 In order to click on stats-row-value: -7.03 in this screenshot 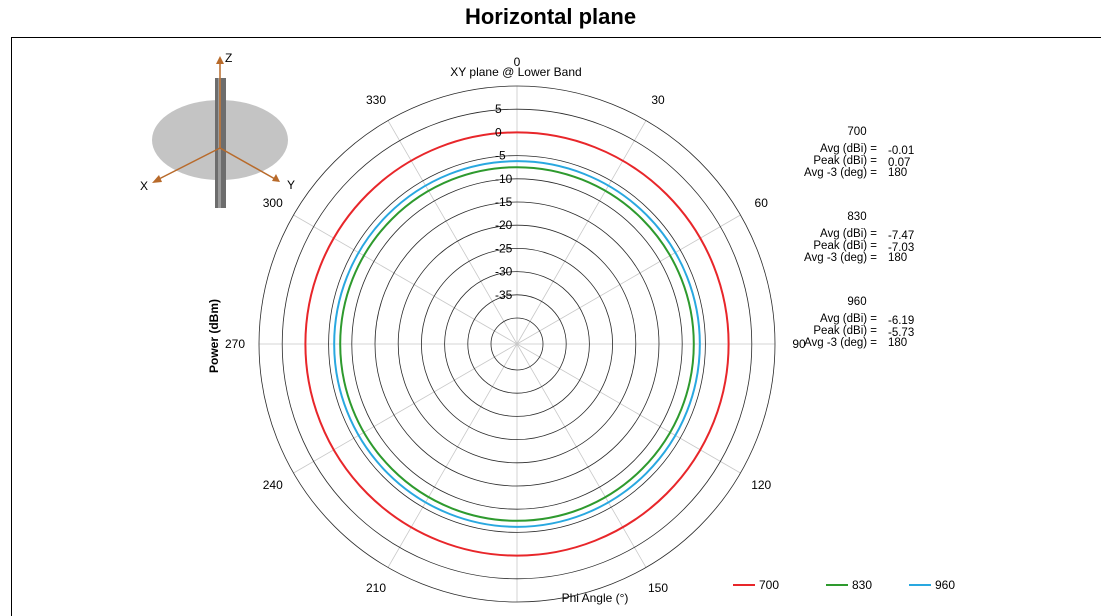, I will do `click(901, 248)`.